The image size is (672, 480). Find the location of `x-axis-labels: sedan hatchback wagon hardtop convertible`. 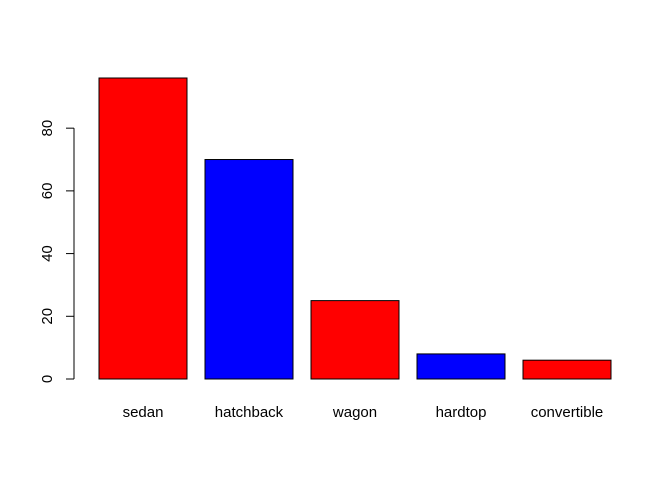

x-axis-labels: sedan hatchback wagon hardtop convertible is located at coordinates (363, 412).